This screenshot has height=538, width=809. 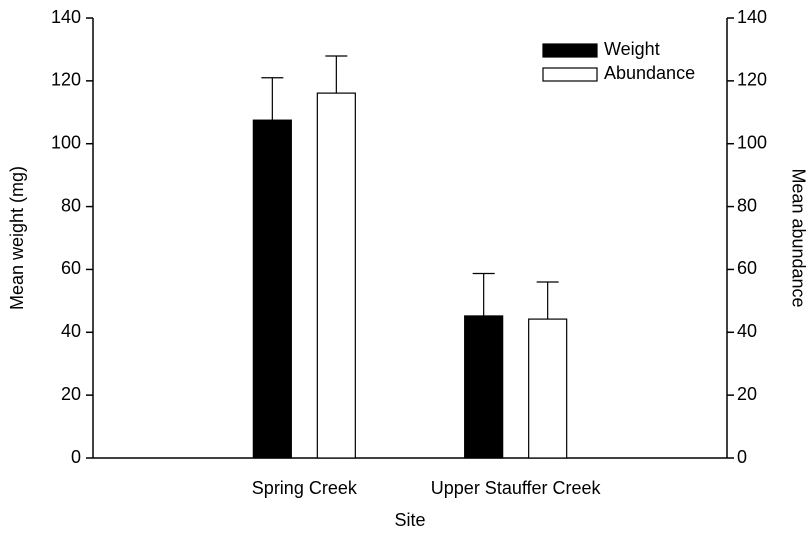 What do you see at coordinates (747, 331) in the screenshot?
I see `y2-tick-label: 40` at bounding box center [747, 331].